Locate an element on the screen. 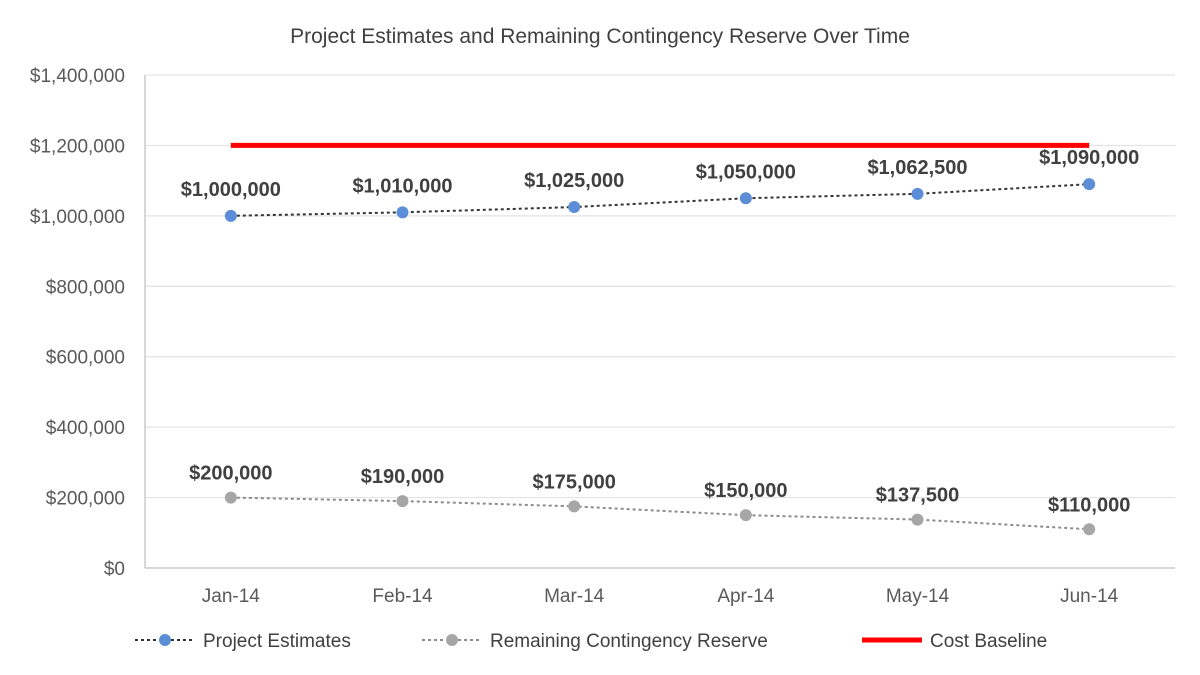  project-estimates-legend-marker is located at coordinates (165, 640).